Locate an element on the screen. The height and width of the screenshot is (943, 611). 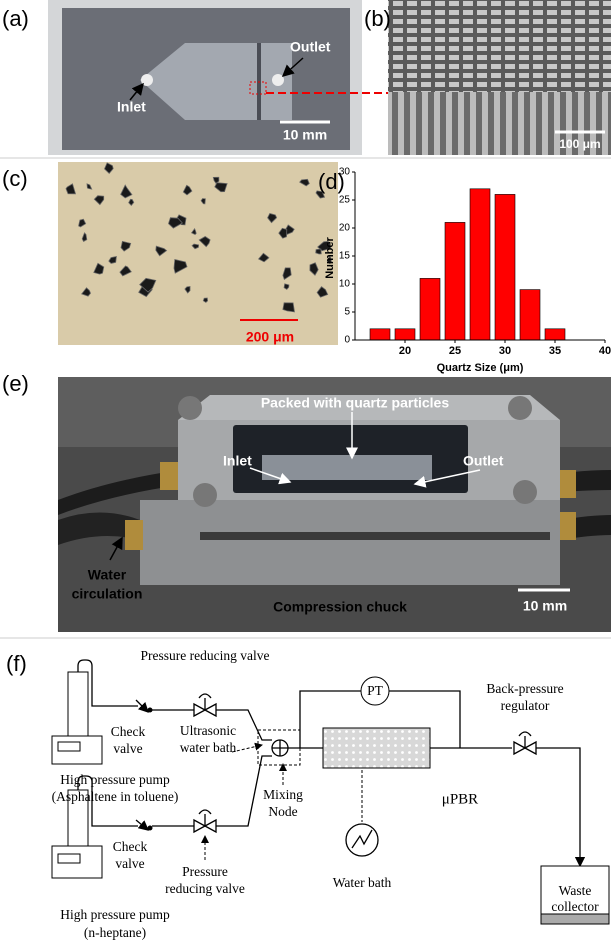
label: Water bath is located at coordinates (362, 882).